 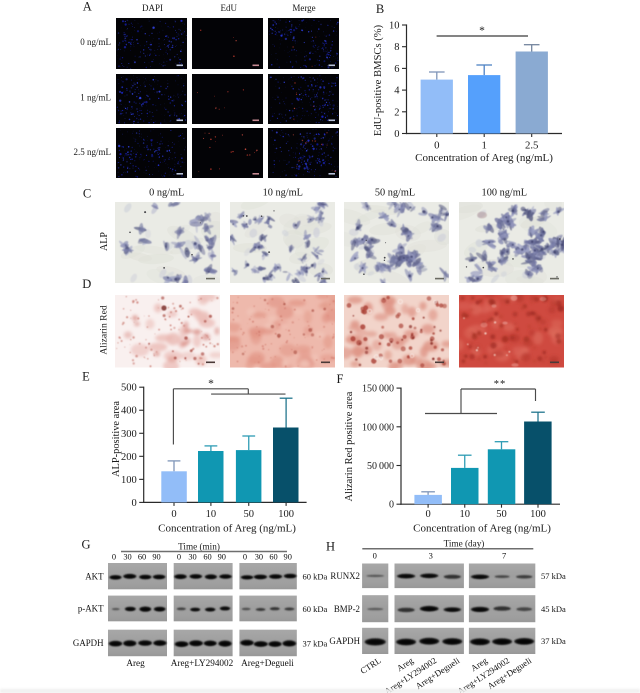 What do you see at coordinates (303, 8) in the screenshot?
I see `svg-text: Merge` at bounding box center [303, 8].